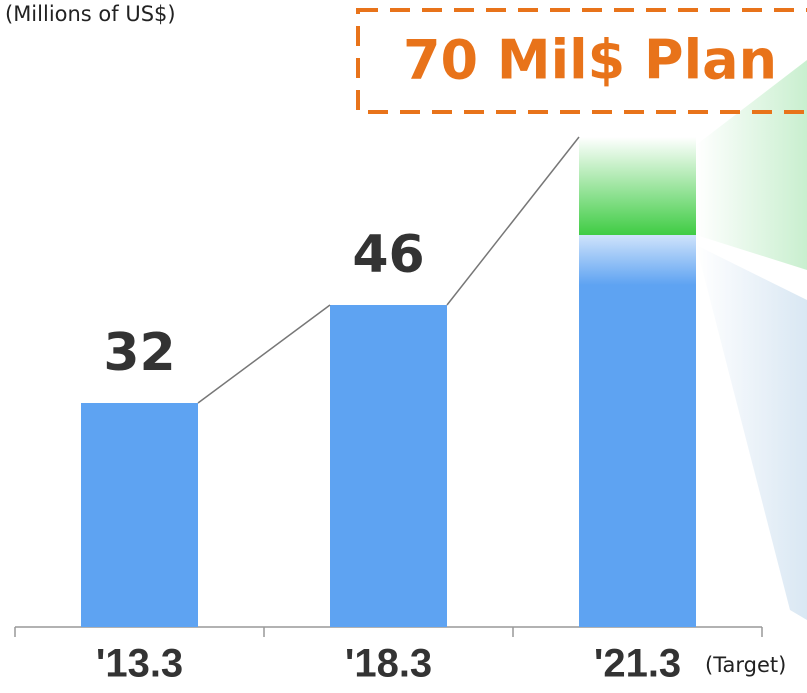 The width and height of the screenshot is (807, 693). I want to click on data-label: 46, so click(388, 255).